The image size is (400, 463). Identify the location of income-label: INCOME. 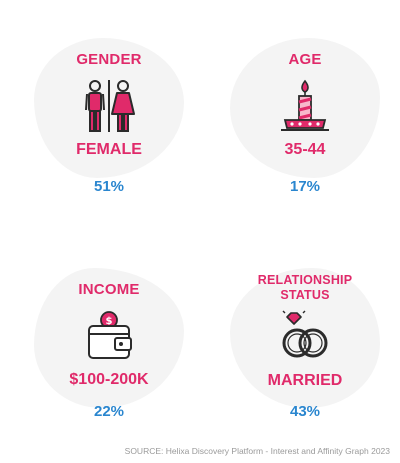
(109, 289).